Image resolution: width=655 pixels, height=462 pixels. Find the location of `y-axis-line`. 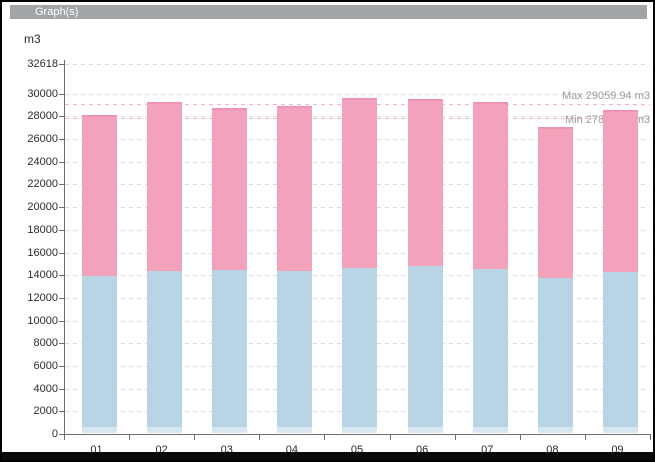

y-axis-line is located at coordinates (64, 247).